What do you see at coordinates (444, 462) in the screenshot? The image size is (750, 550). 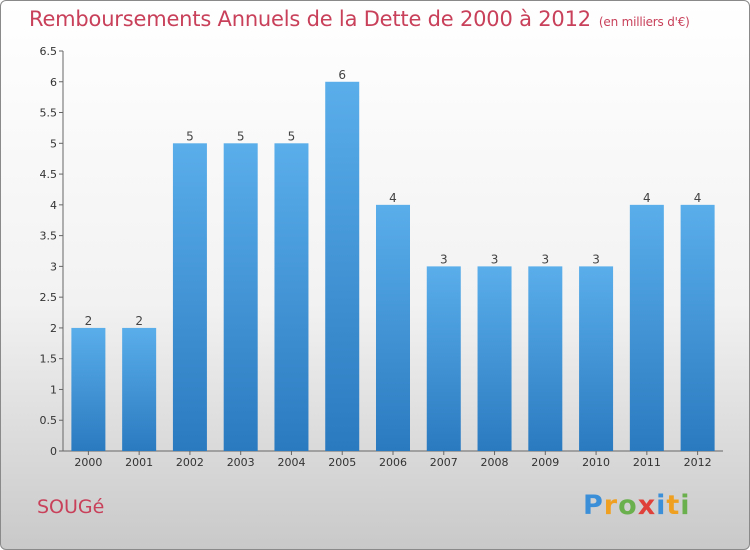 I see `x-tick-label: 2007` at bounding box center [444, 462].